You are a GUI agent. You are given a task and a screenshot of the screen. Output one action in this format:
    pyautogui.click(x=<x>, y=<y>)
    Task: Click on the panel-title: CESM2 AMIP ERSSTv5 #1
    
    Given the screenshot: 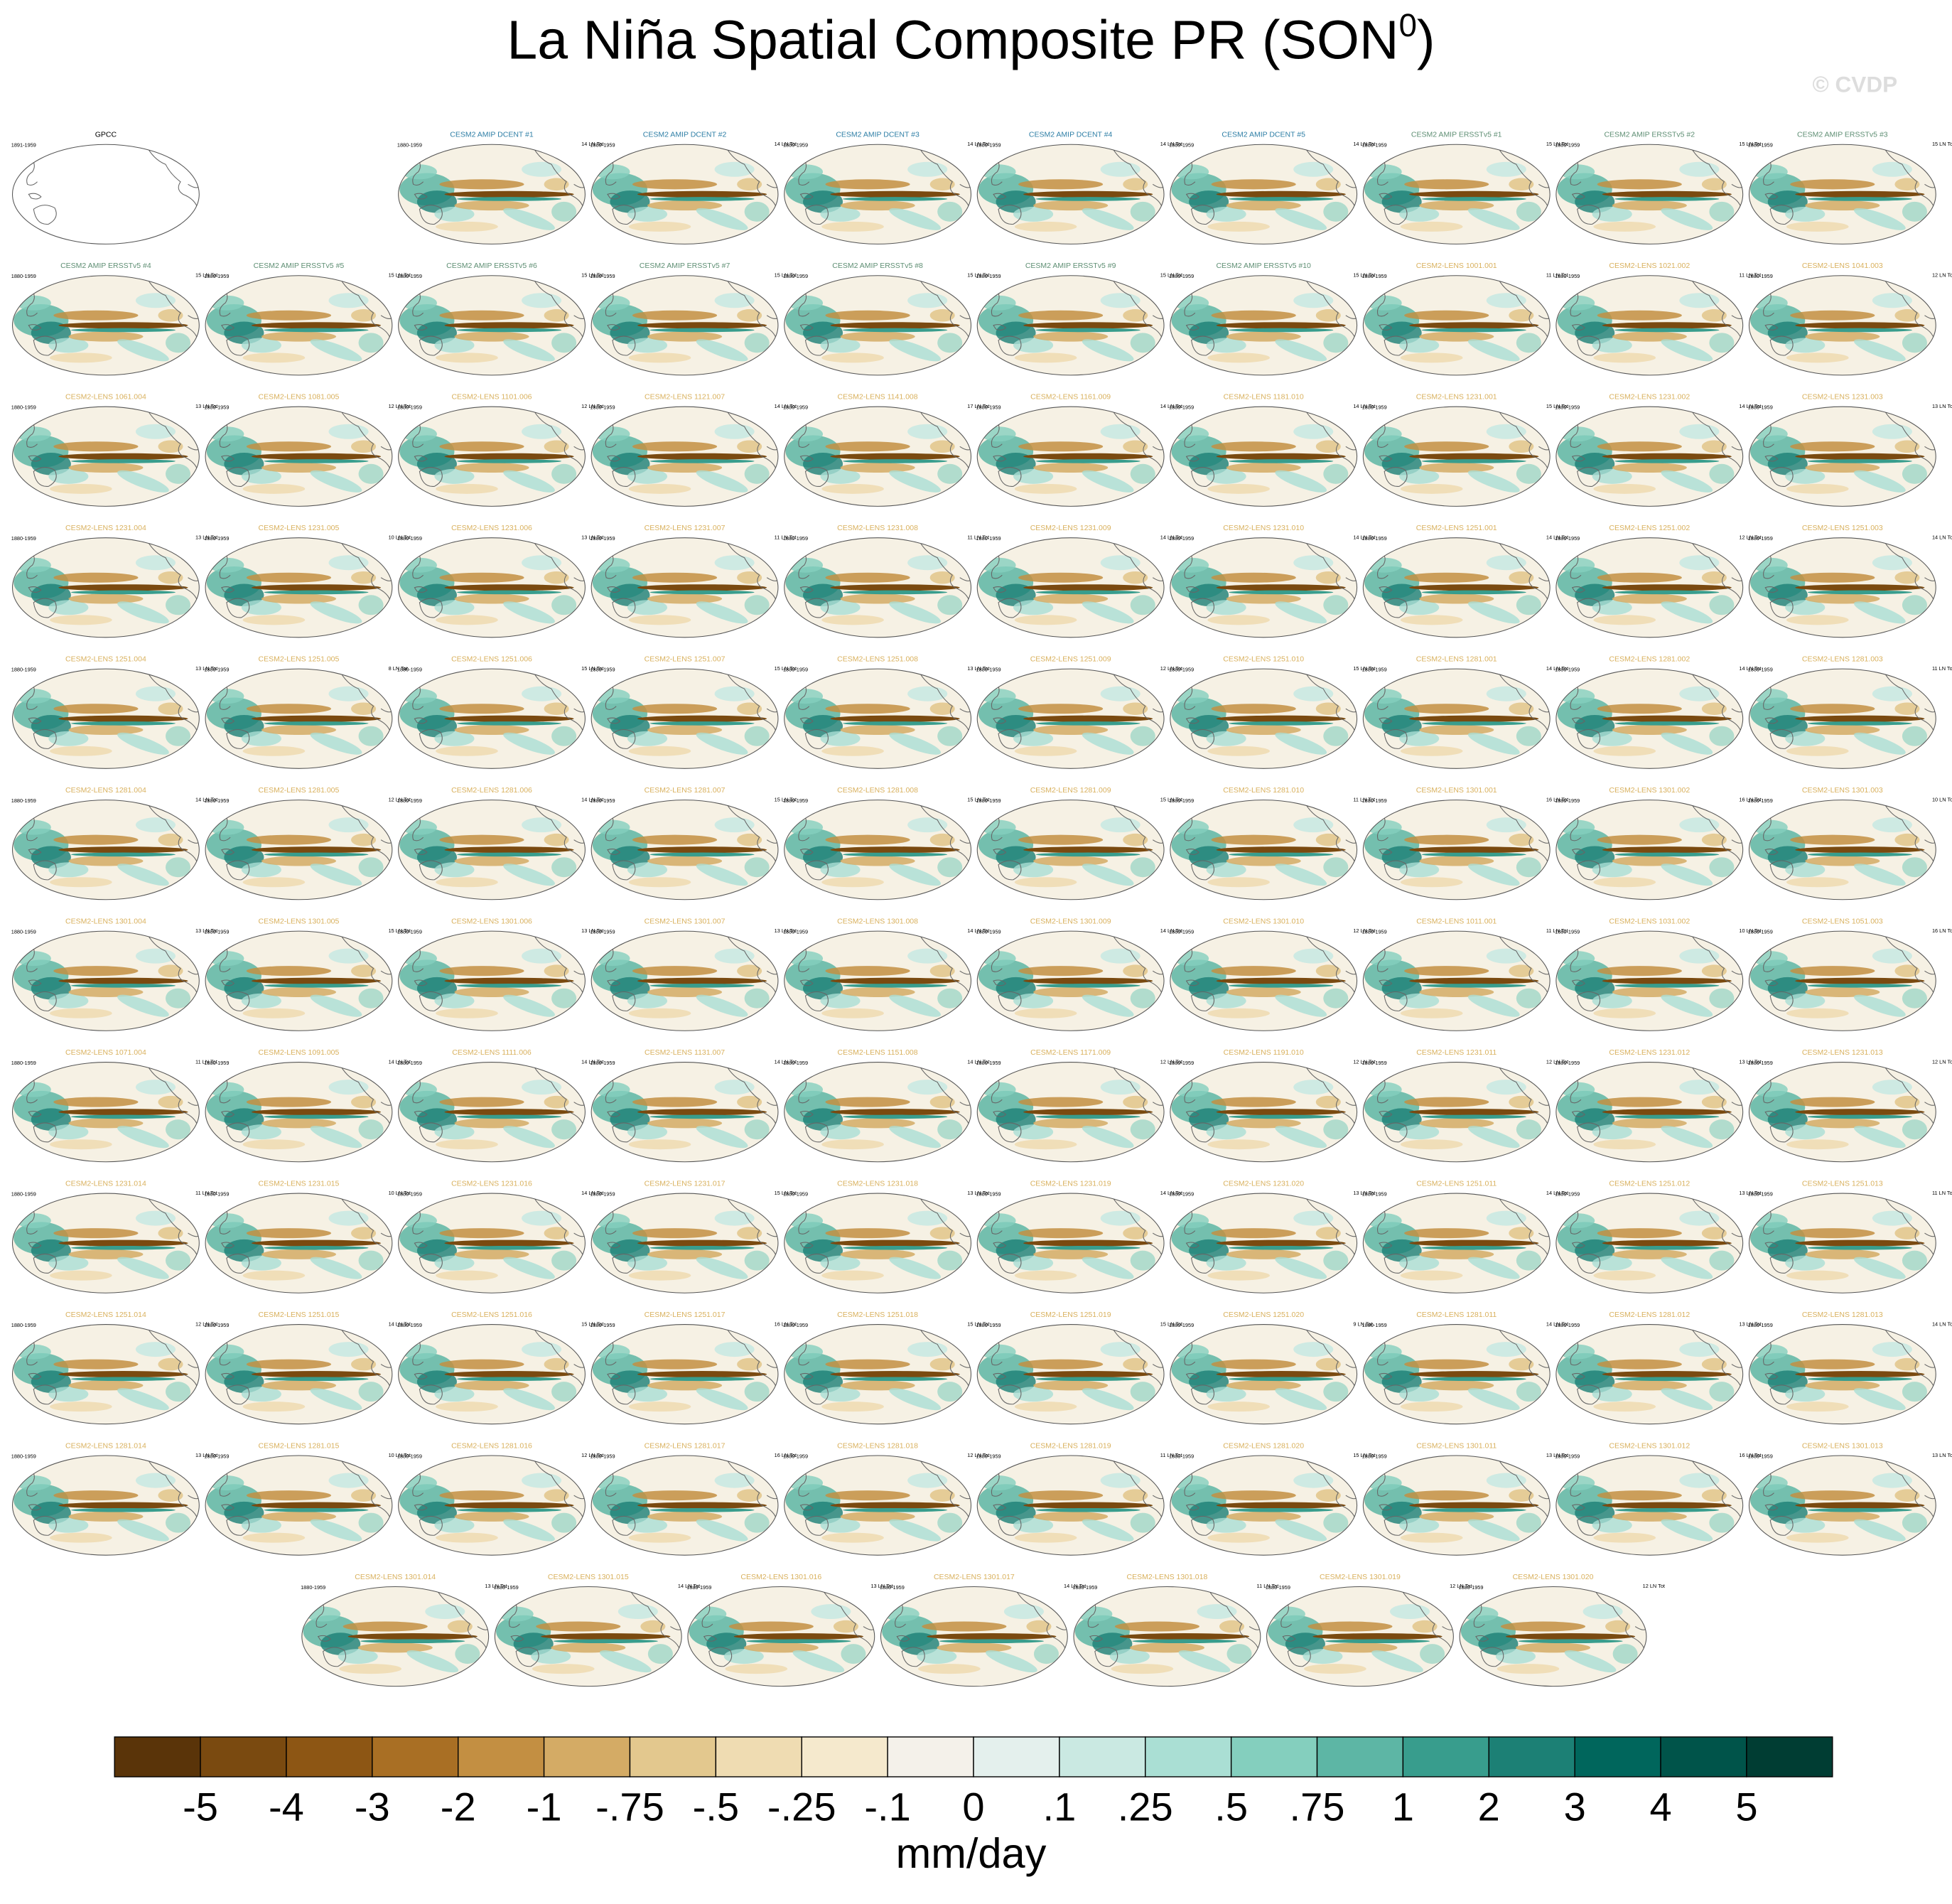 What is the action you would take?
    pyautogui.click(x=1457, y=135)
    